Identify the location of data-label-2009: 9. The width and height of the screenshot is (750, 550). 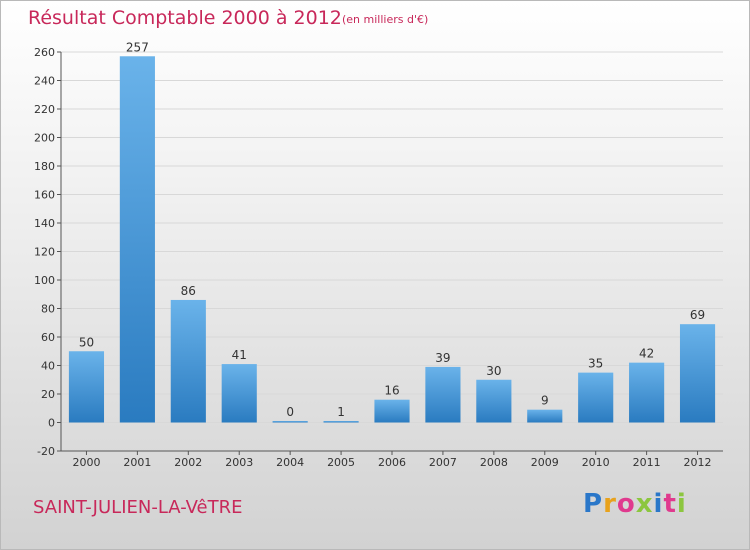
(545, 401).